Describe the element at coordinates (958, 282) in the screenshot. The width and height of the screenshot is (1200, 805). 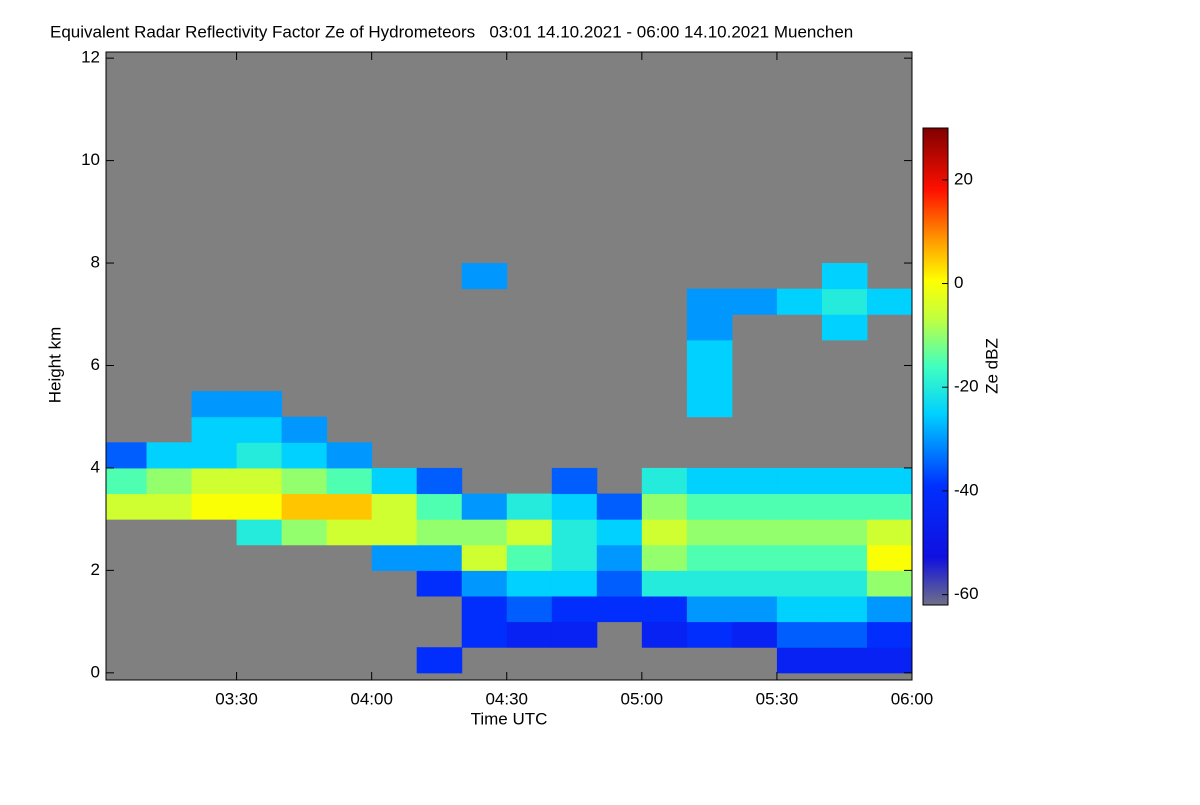
I see `colorbar-tick-label: 0` at that location.